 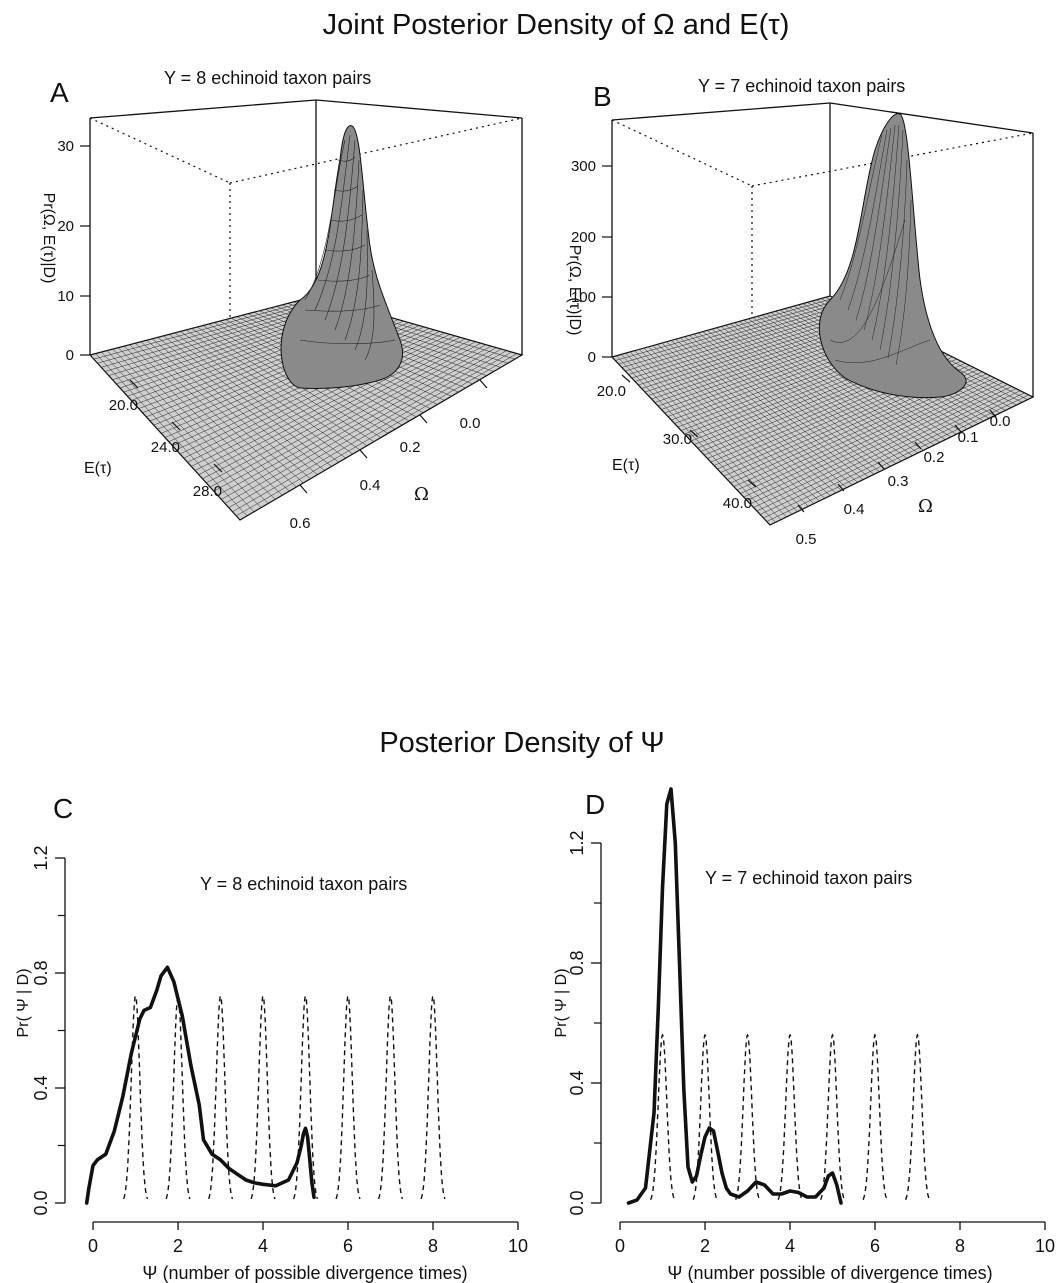 I want to click on panel-b-peak-mesh, so click(x=880, y=245).